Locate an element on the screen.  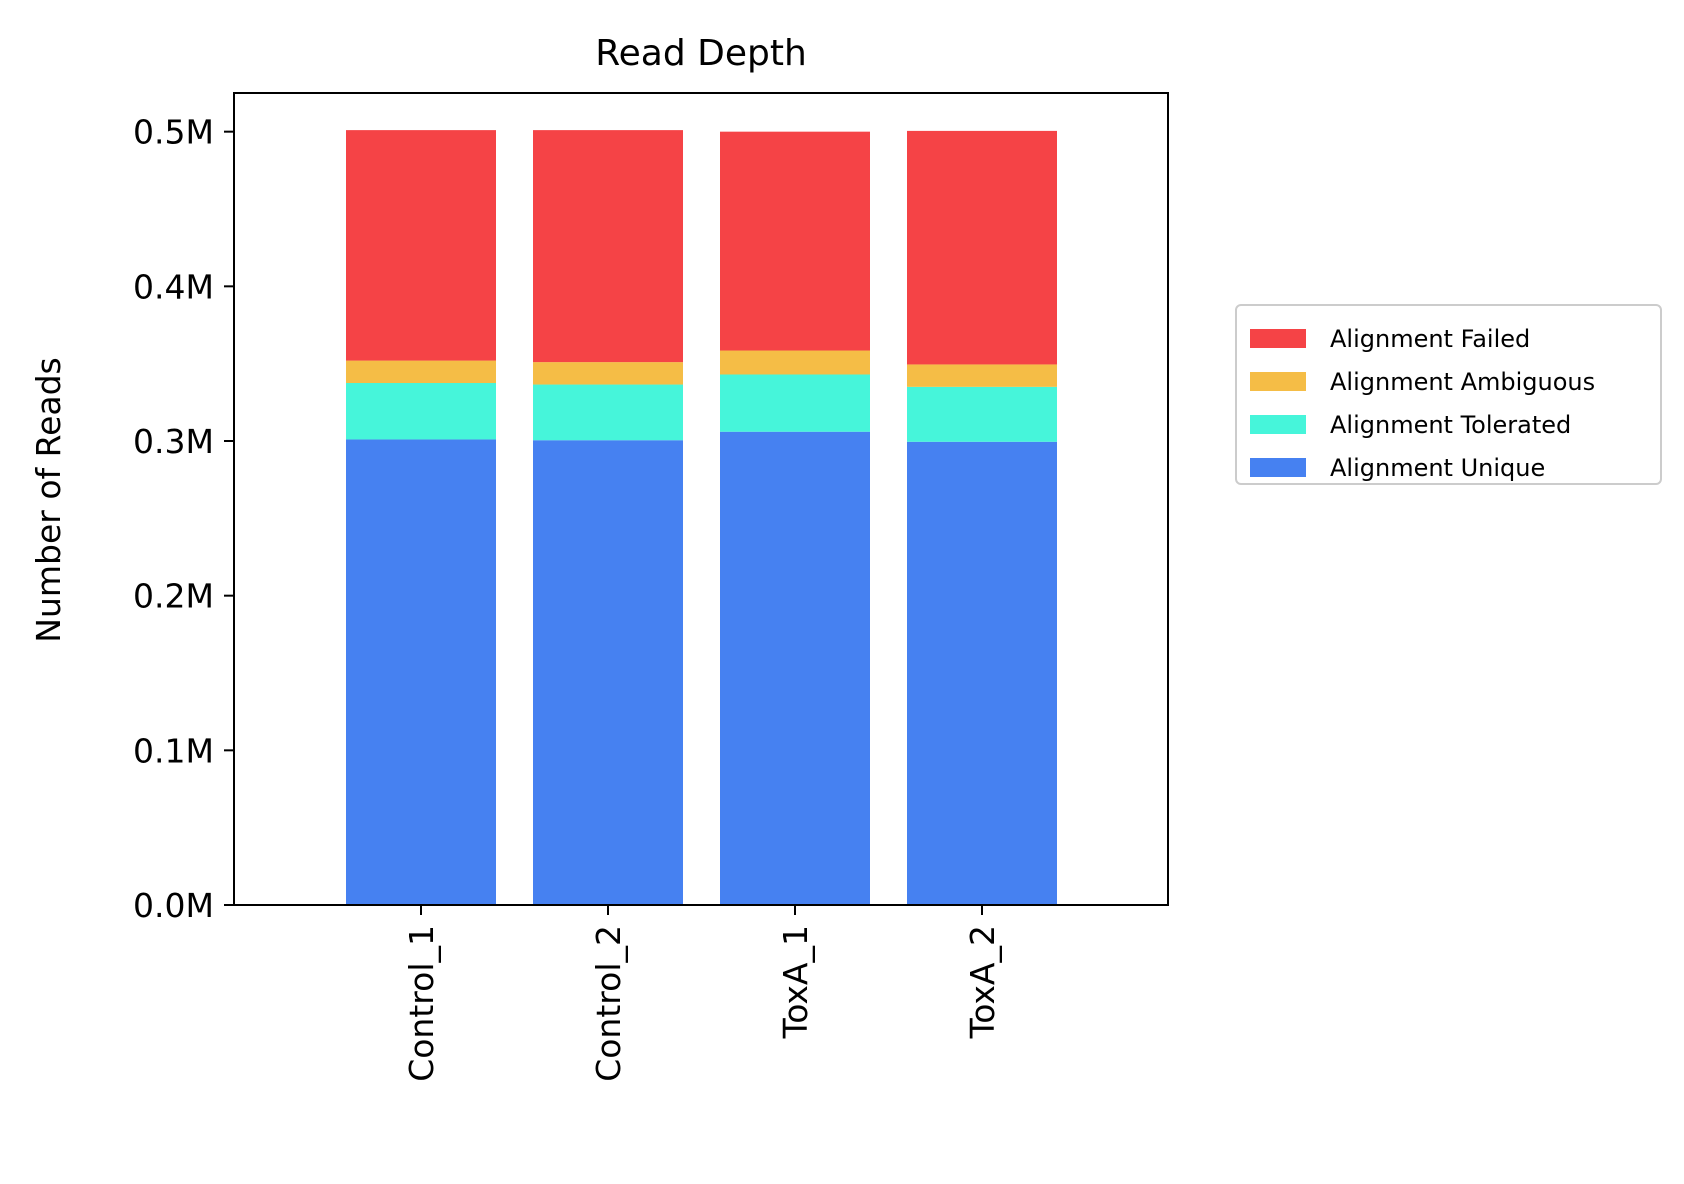
legend-box is located at coordinates (1448, 394).